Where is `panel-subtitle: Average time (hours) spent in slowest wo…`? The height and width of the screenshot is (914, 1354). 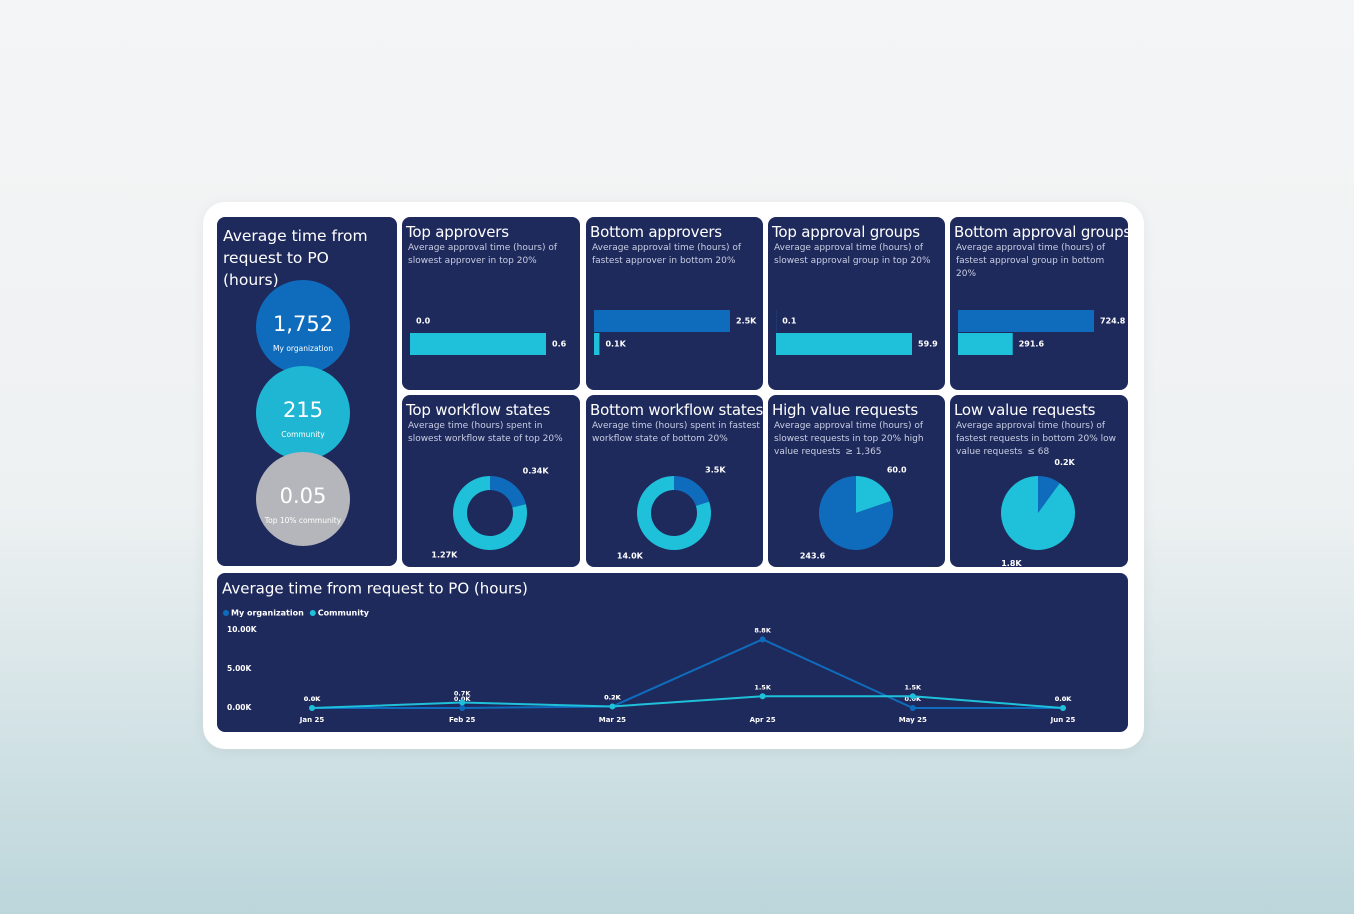
panel-subtitle: Average time (hours) spent in slowest wo… is located at coordinates (485, 432).